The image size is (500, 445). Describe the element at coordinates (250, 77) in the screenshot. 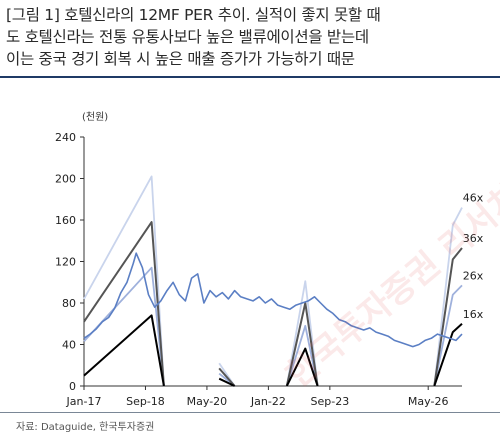

I see `caption-divider` at that location.